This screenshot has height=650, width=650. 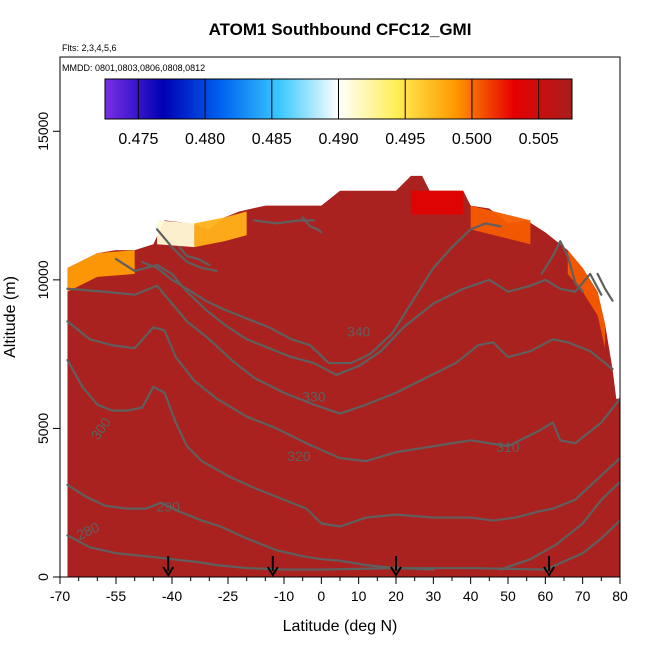 I want to click on x-tick-label: 0, so click(x=321, y=596).